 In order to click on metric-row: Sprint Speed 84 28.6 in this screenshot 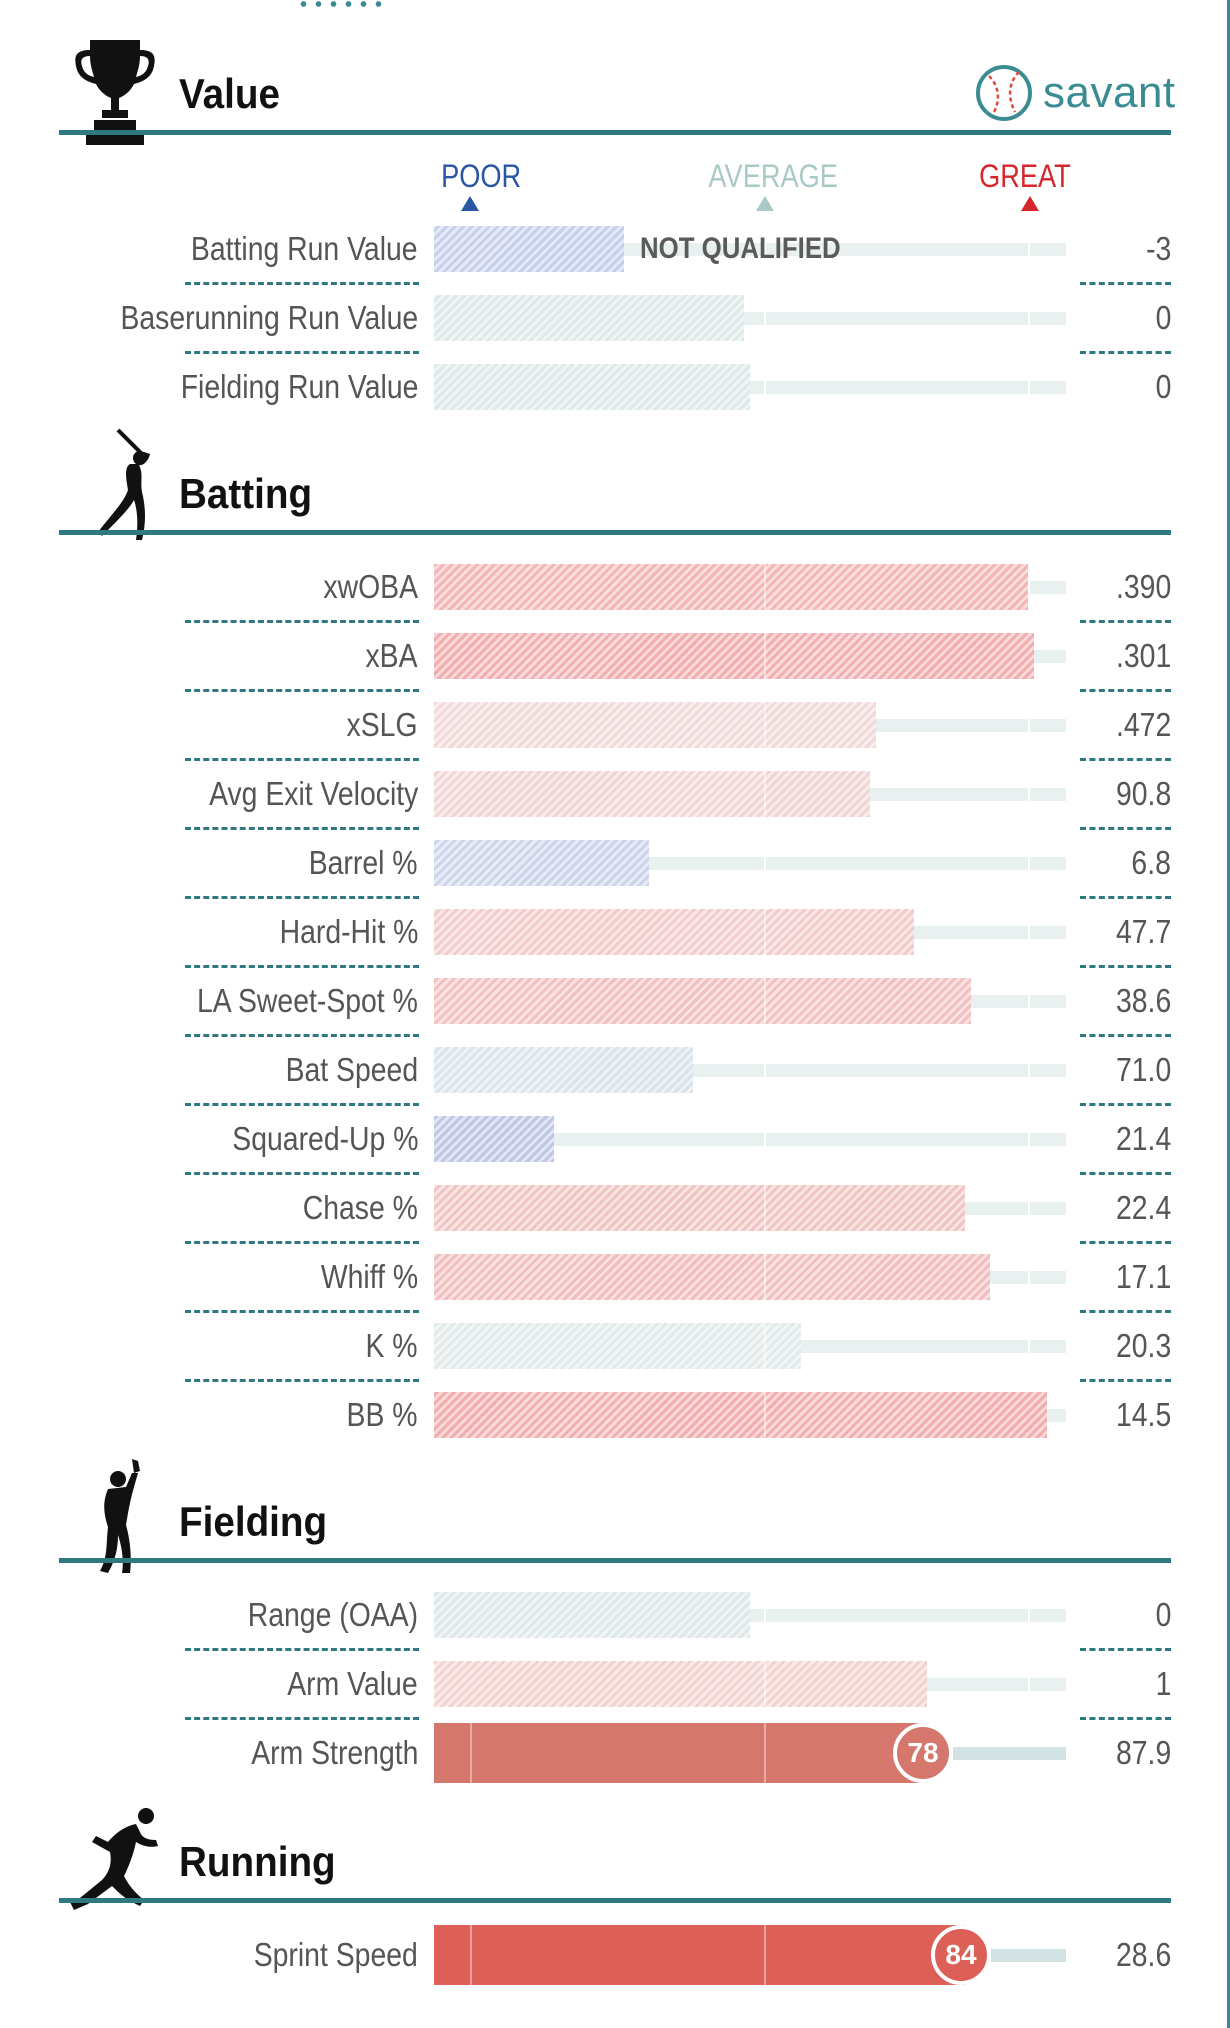, I will do `click(615, 1955)`.